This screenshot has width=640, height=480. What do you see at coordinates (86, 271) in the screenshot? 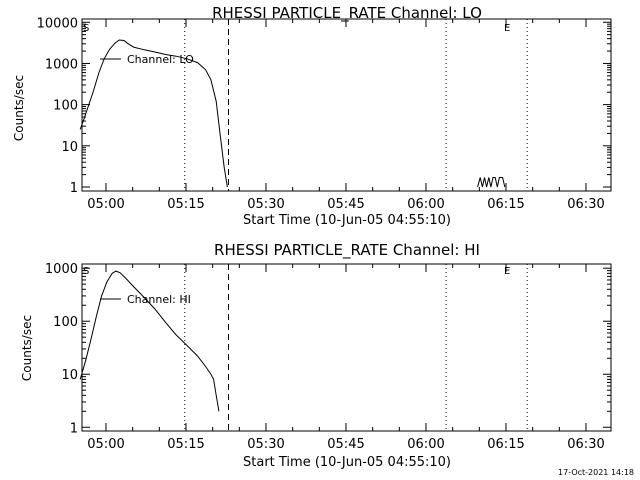
I see `start-marker-hi: S` at bounding box center [86, 271].